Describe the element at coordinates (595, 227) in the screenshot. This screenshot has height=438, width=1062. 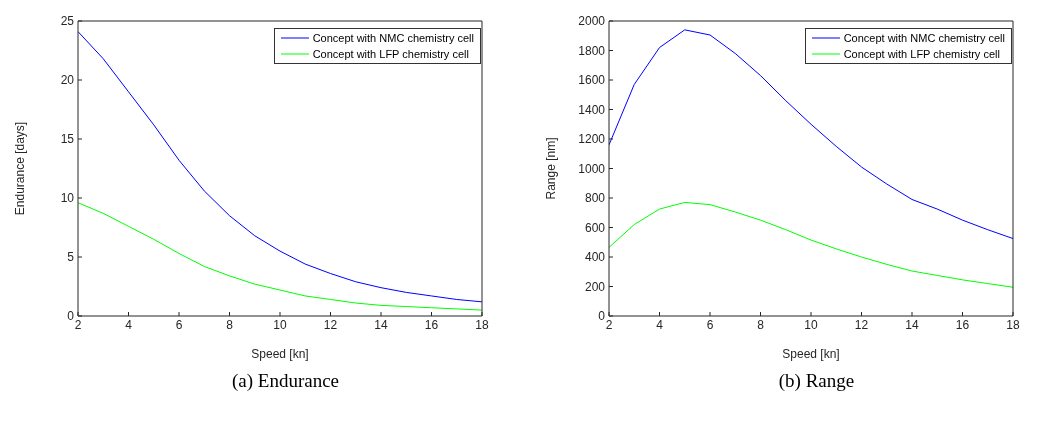
I see `y-tick-label: 600` at that location.